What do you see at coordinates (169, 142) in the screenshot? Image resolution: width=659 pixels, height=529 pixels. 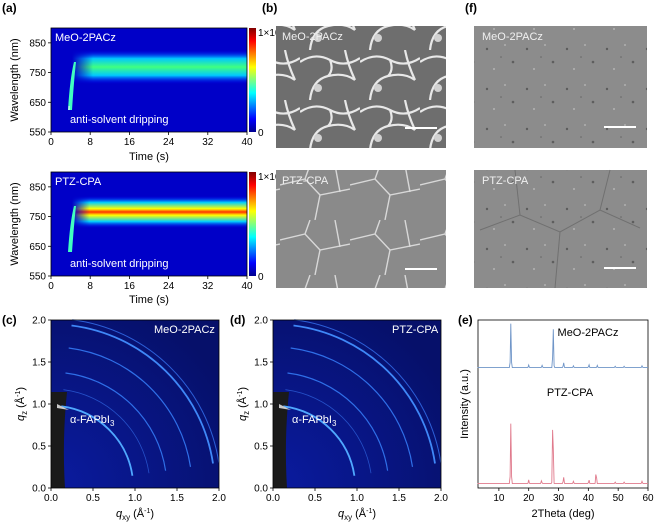 I see `x-tick-label: 24` at bounding box center [169, 142].